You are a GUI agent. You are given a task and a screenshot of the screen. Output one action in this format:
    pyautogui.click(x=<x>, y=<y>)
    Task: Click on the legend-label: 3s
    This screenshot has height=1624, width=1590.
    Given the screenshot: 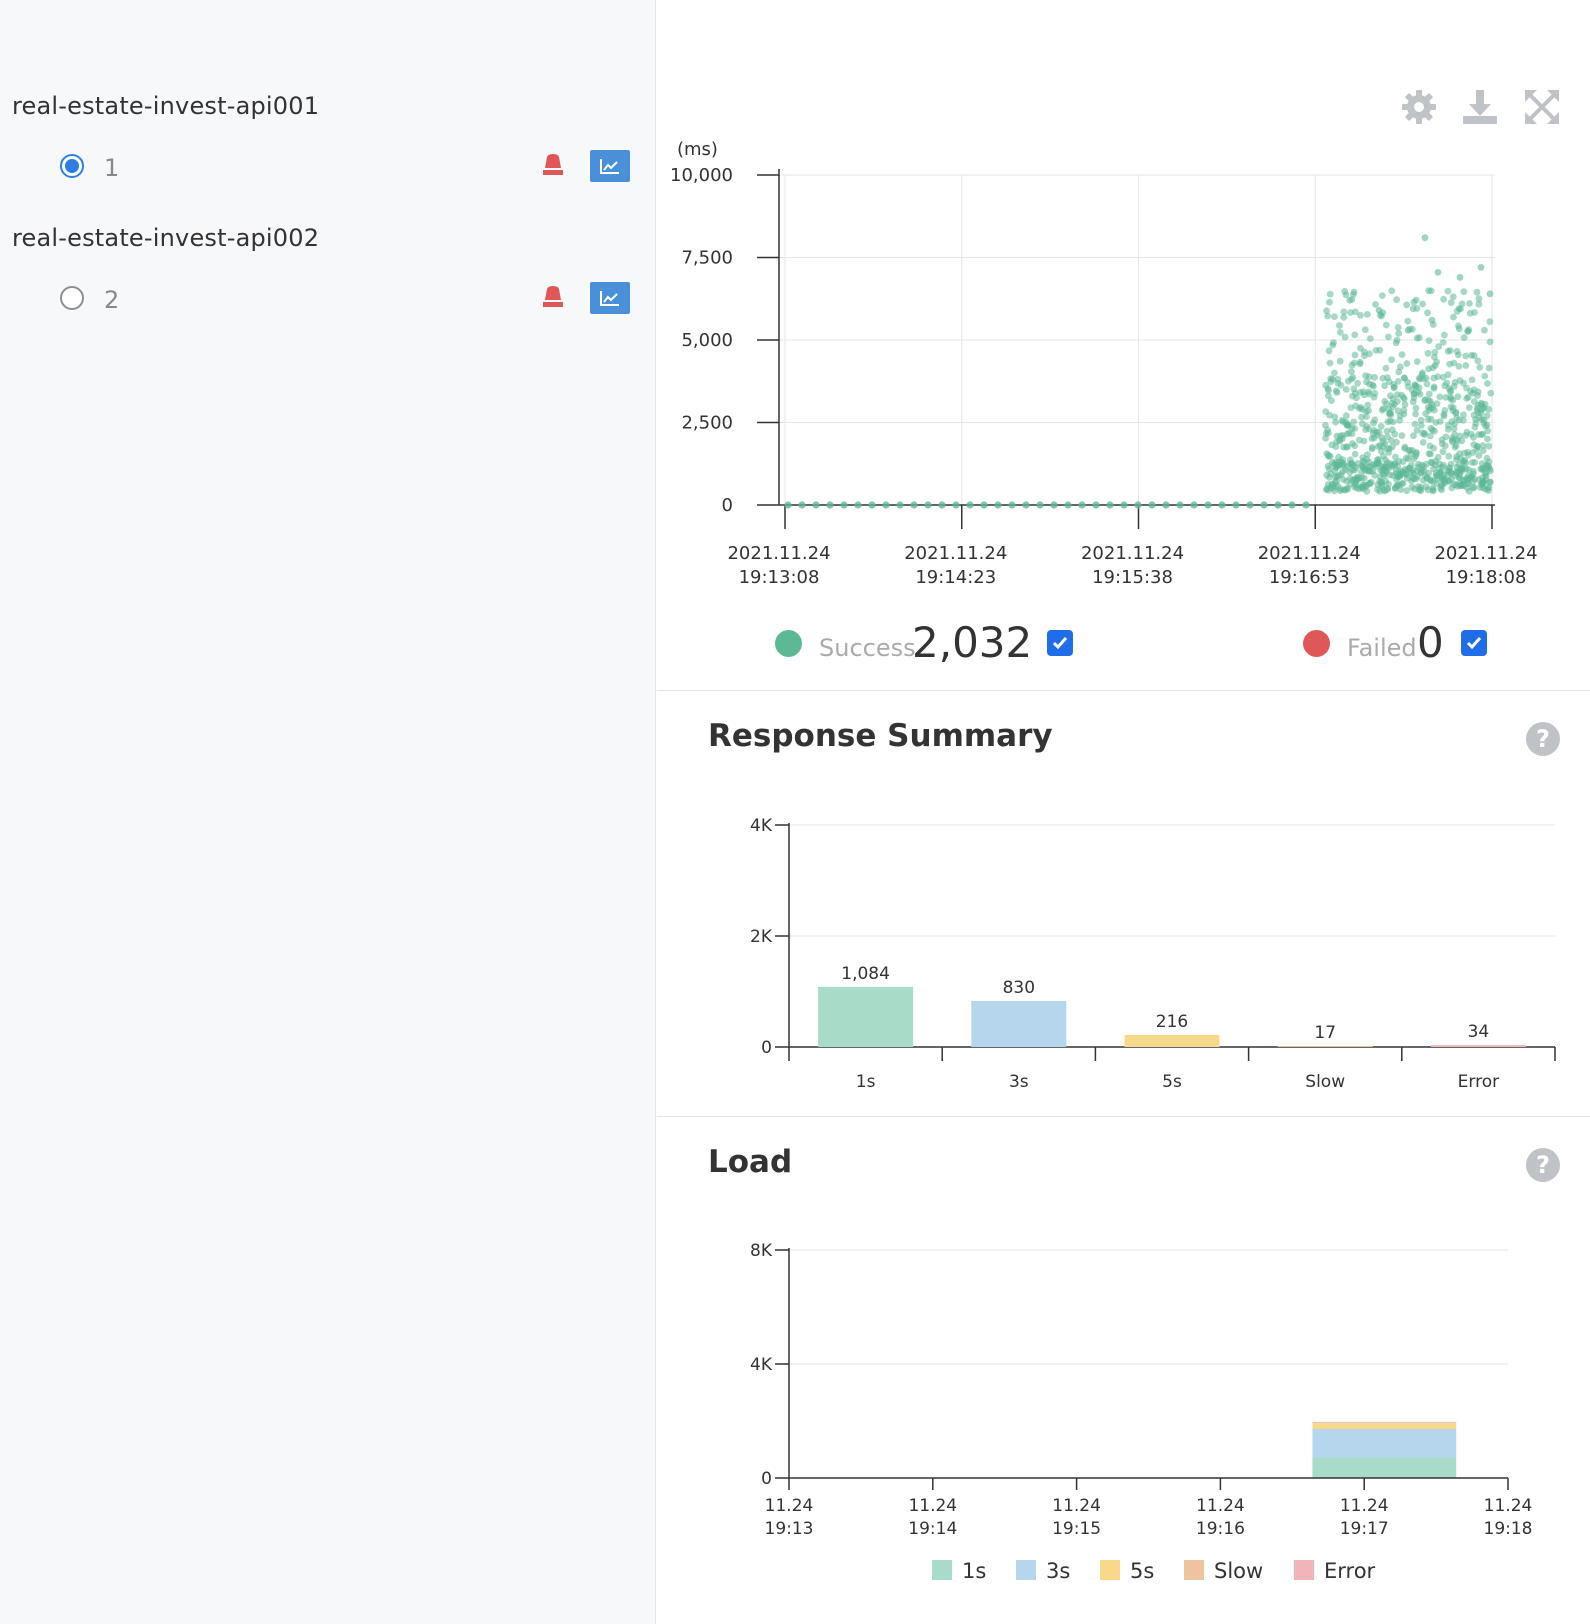 What is the action you would take?
    pyautogui.click(x=1058, y=1571)
    